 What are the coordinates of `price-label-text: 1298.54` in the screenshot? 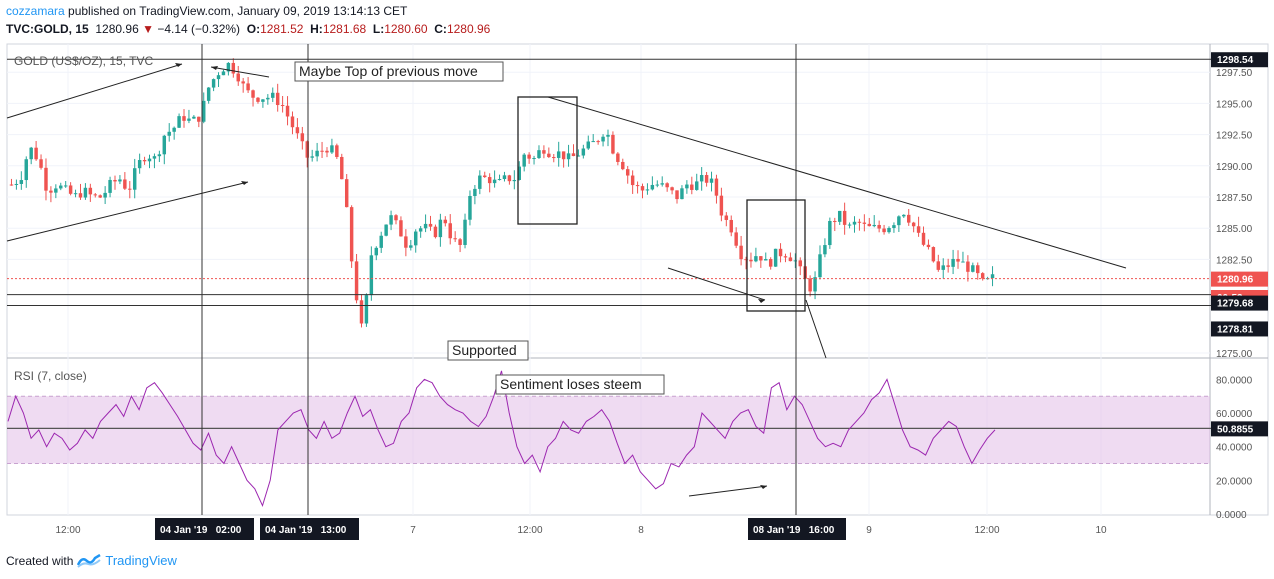 It's located at (1235, 60).